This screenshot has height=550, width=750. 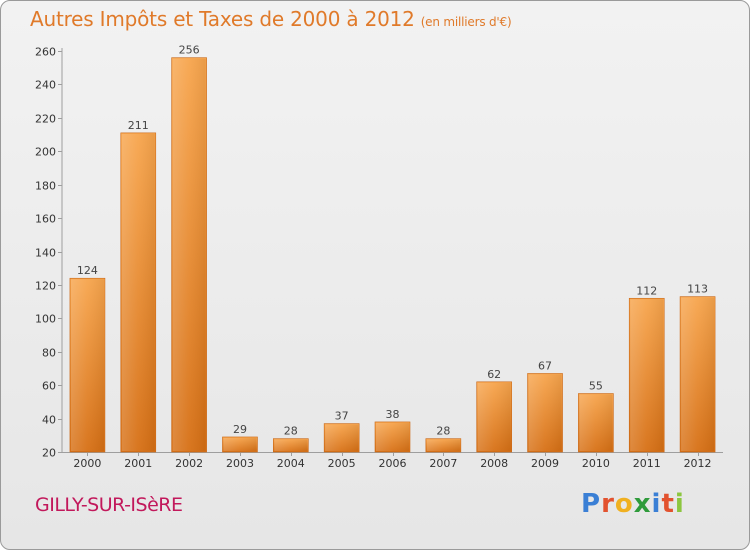 I want to click on x-tick-label: 2003, so click(x=240, y=463).